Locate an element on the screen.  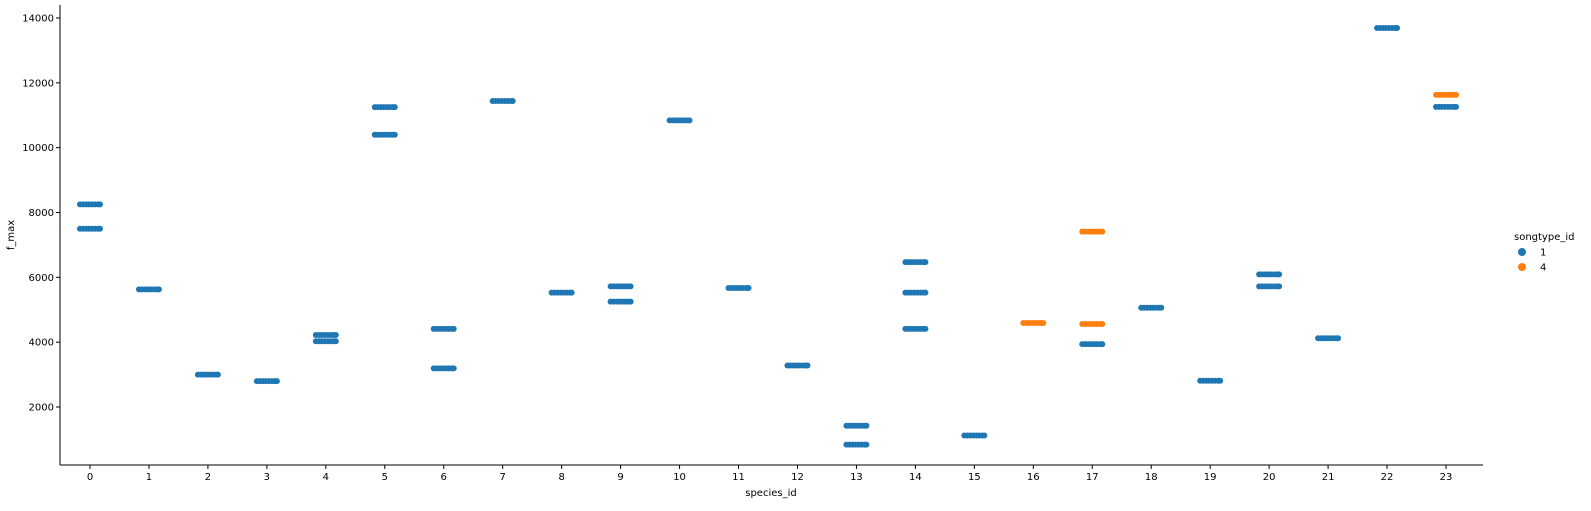
x-tick-label: 21 is located at coordinates (1328, 477).